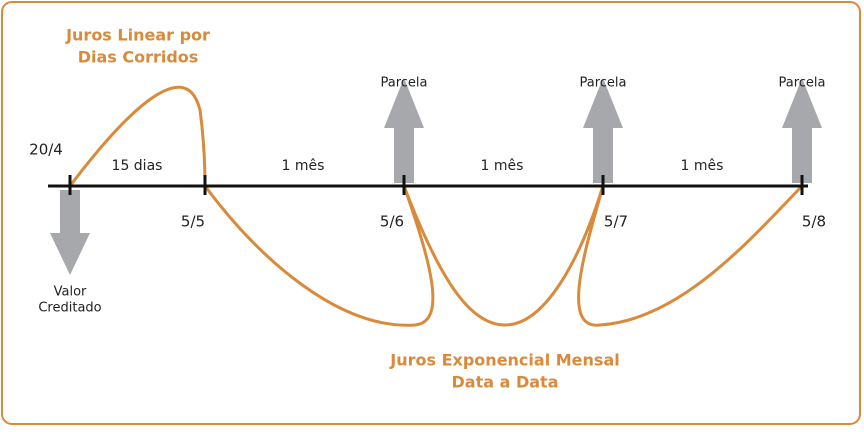  What do you see at coordinates (138, 57) in the screenshot?
I see `linear-label: Dias Corridos` at bounding box center [138, 57].